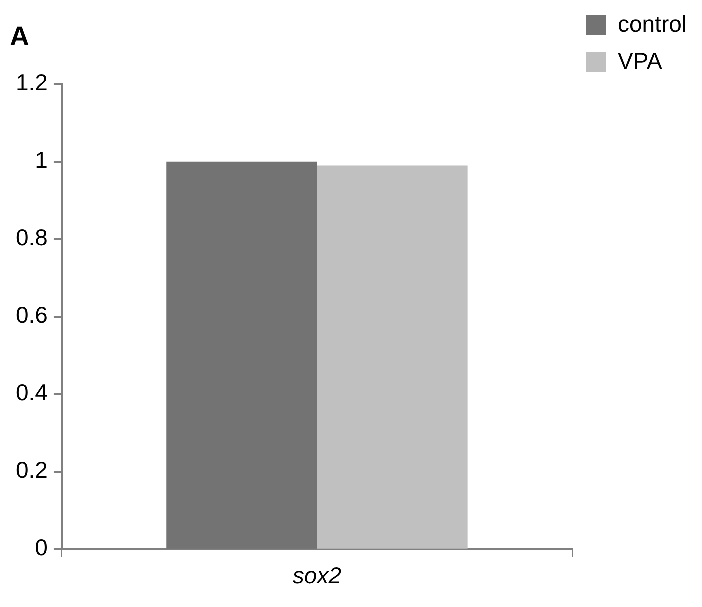  Describe the element at coordinates (32, 83) in the screenshot. I see `y-tick-label: 1.2` at that location.